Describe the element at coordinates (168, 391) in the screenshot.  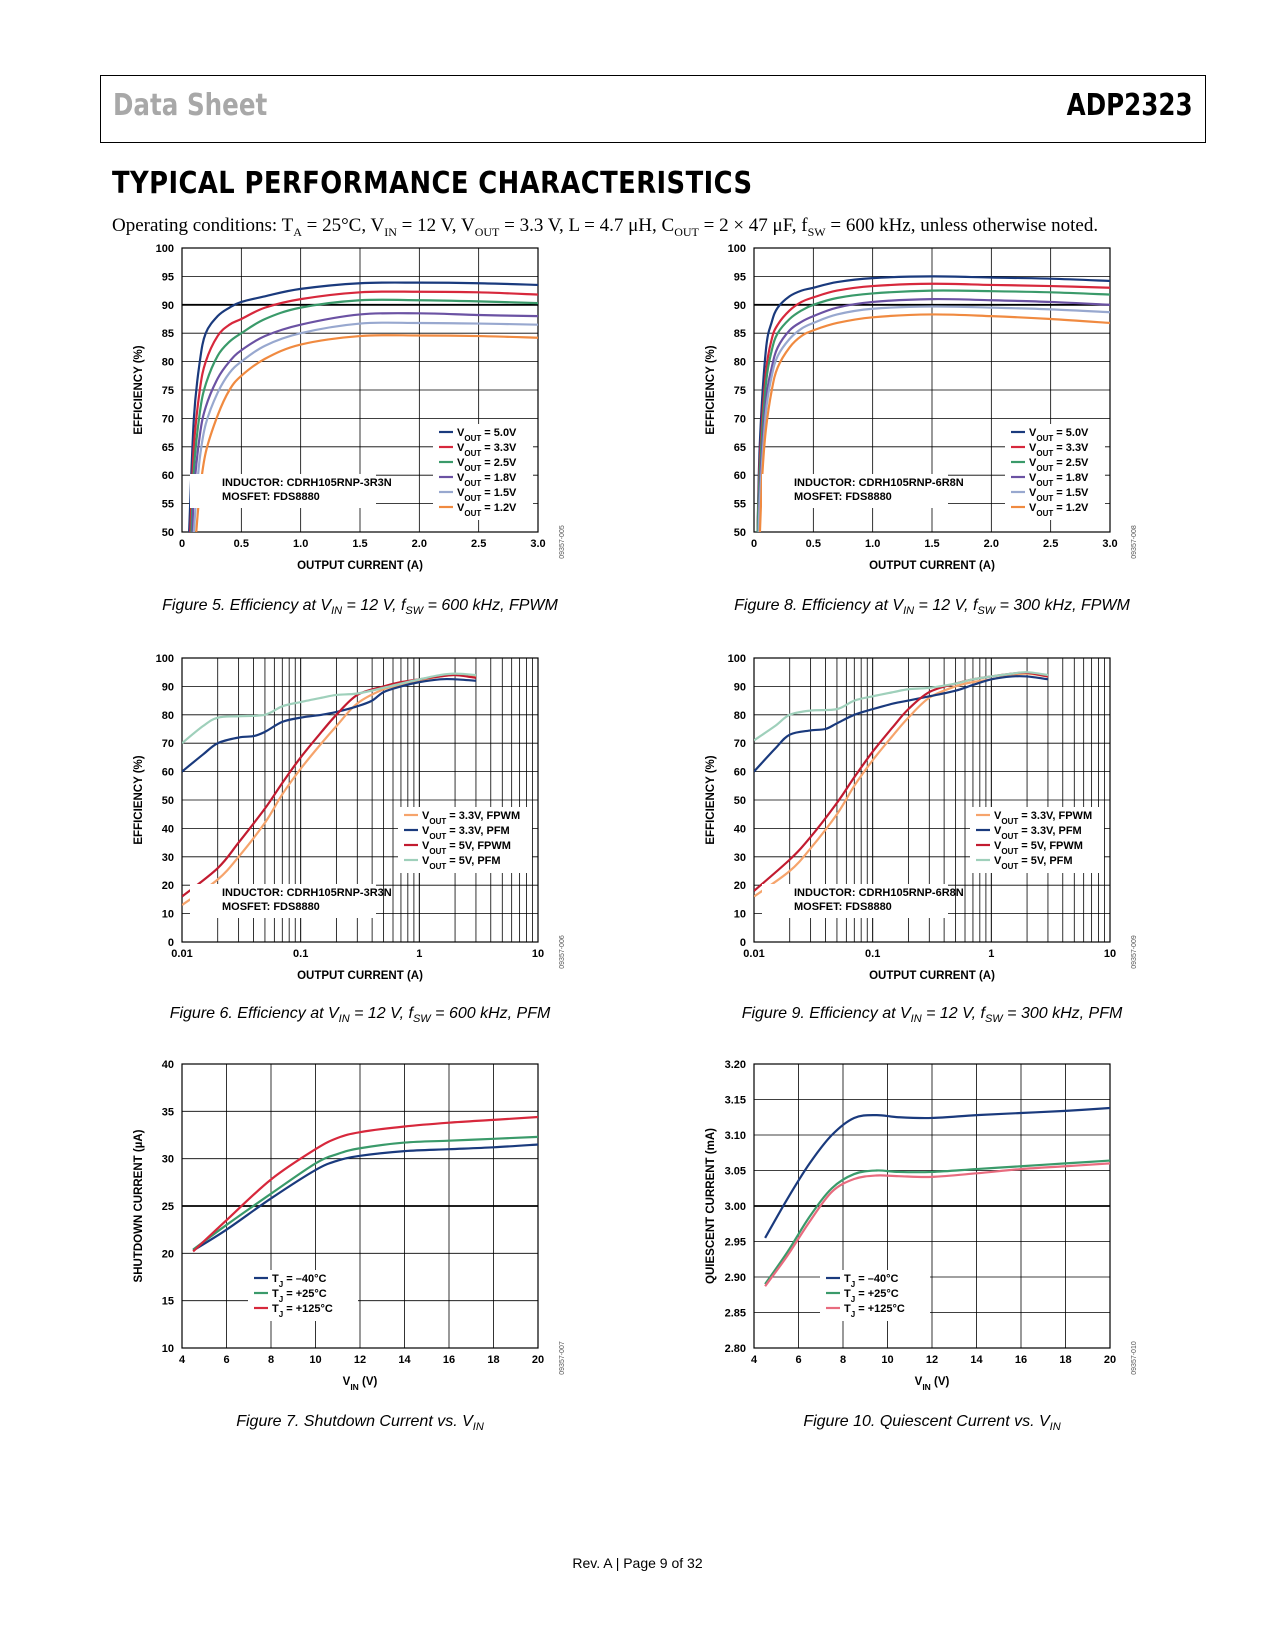
I see `y-tick-label: 75` at that location.